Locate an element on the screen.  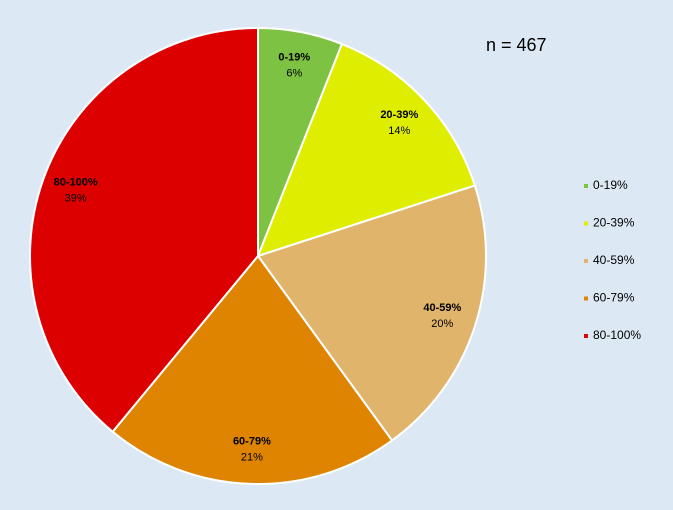
slice-value-label: 21% is located at coordinates (252, 458).